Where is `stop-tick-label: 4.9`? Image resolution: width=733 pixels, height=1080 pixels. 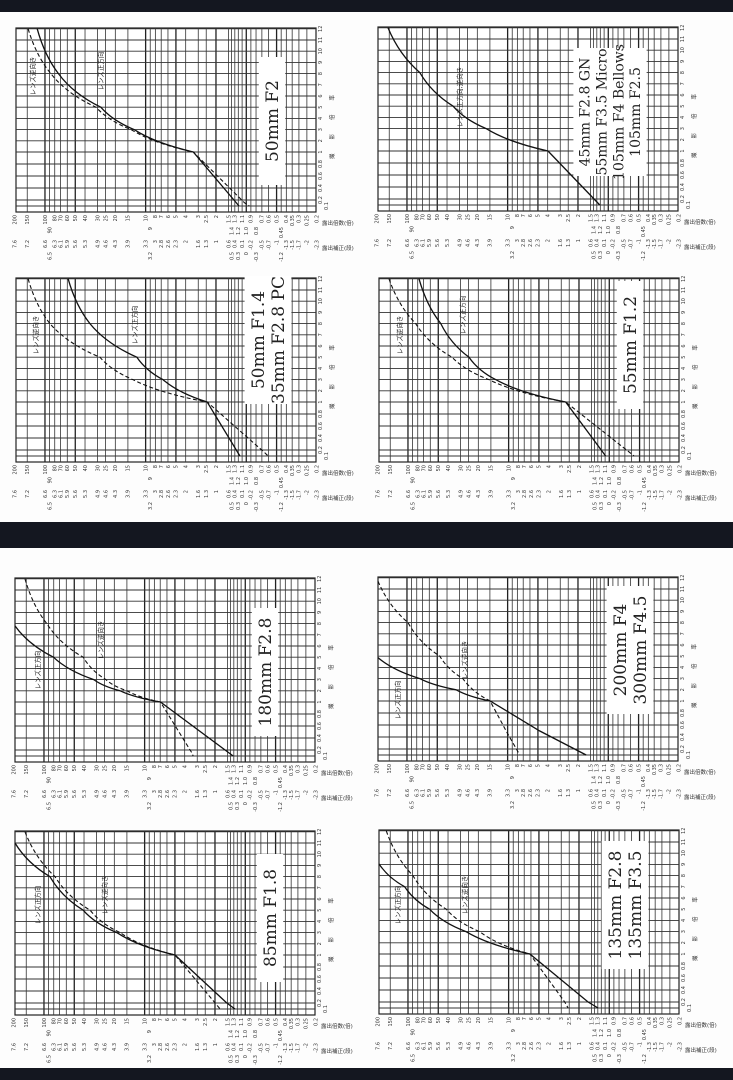
stop-tick-label: 4.9 is located at coordinates (98, 244).